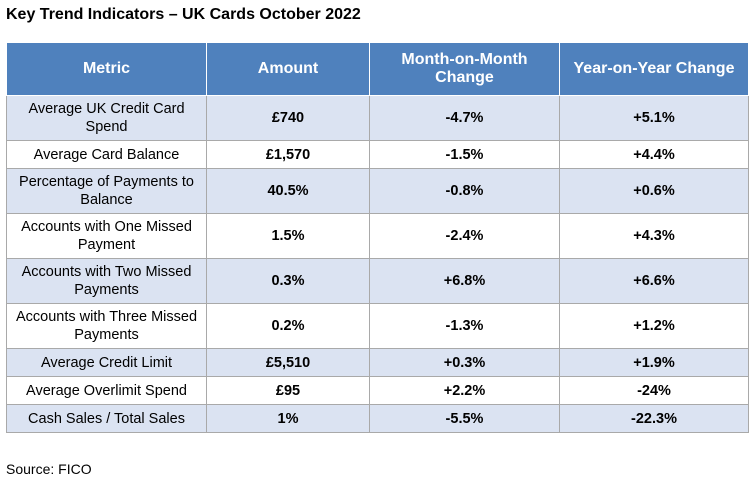 The height and width of the screenshot is (488, 755). Describe the element at coordinates (464, 390) in the screenshot. I see `mom-change-cell: +2.2%` at that location.